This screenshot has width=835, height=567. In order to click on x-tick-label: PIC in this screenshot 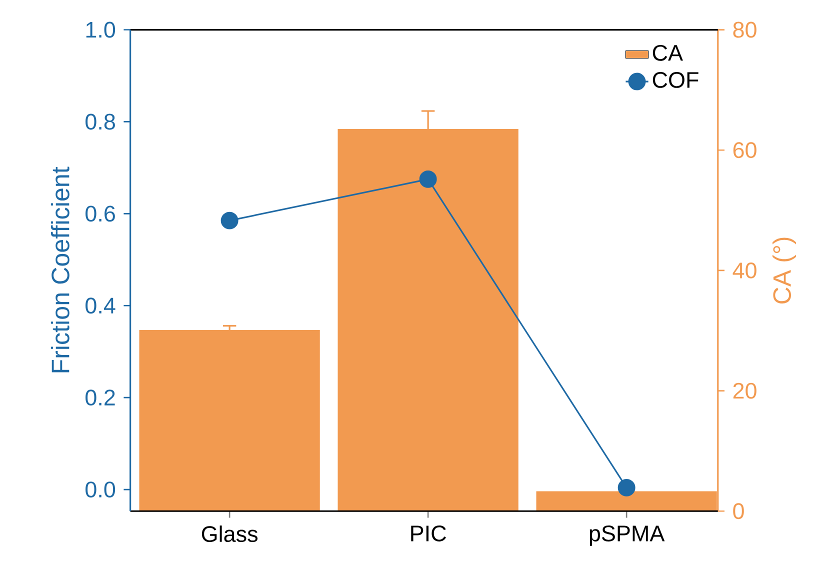, I will do `click(428, 534)`.